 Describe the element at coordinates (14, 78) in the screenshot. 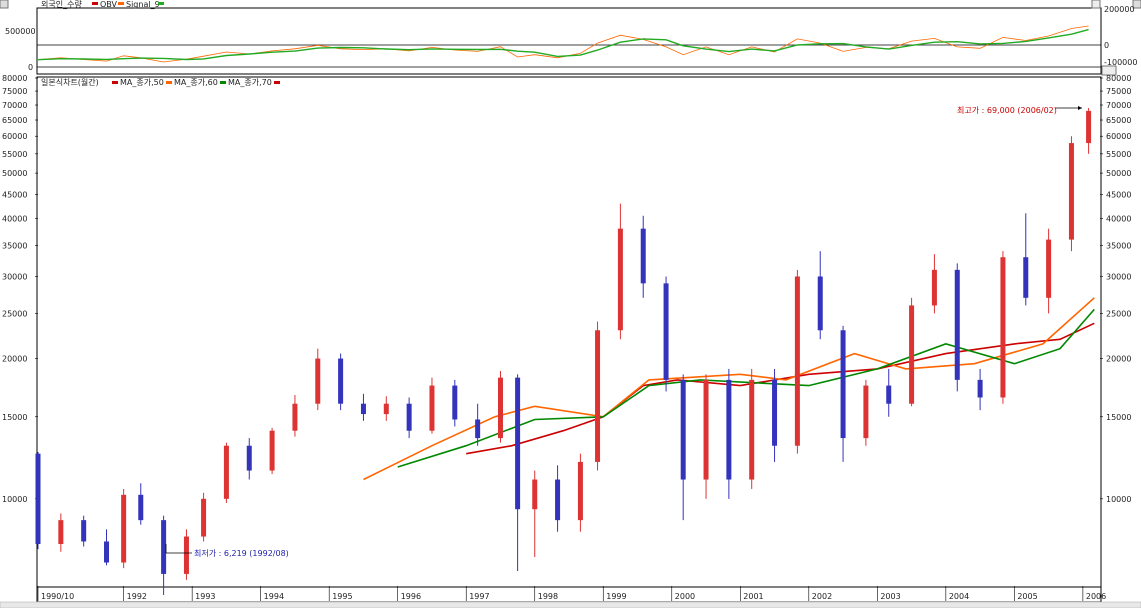

I see `y-tick-label-left: 80000` at that location.